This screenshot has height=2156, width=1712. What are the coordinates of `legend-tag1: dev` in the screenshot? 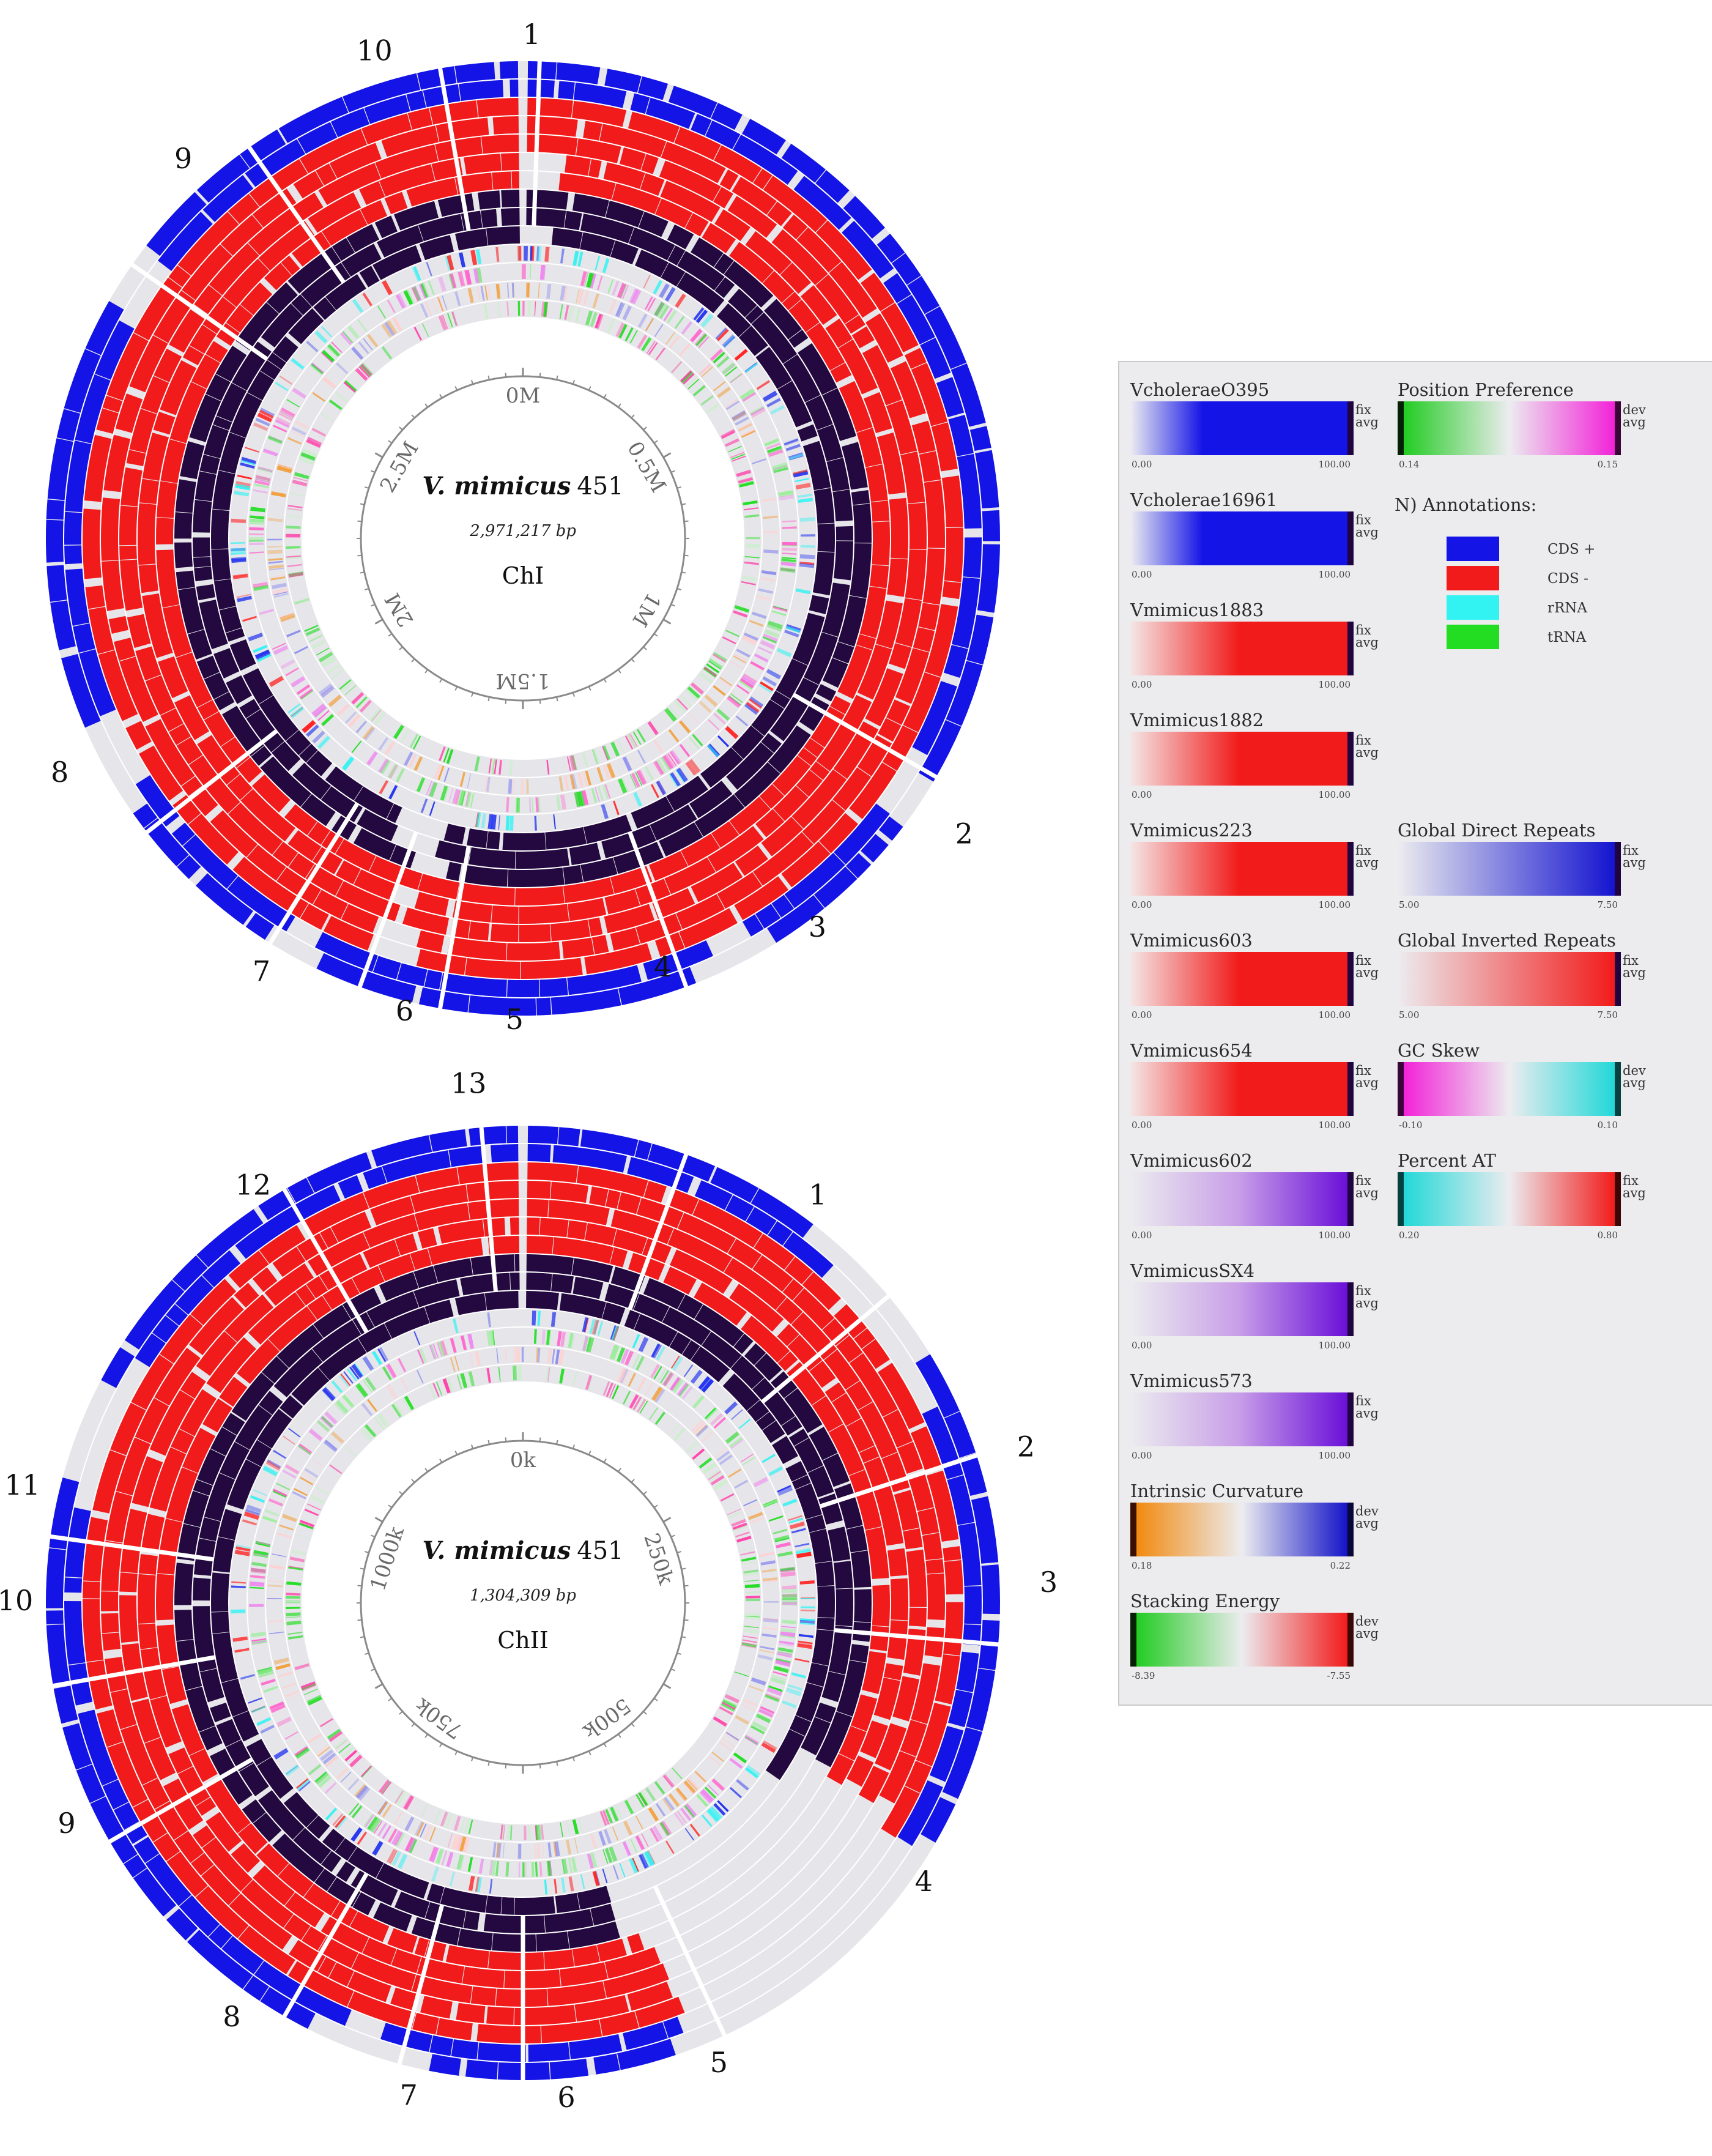 It's located at (1634, 410).